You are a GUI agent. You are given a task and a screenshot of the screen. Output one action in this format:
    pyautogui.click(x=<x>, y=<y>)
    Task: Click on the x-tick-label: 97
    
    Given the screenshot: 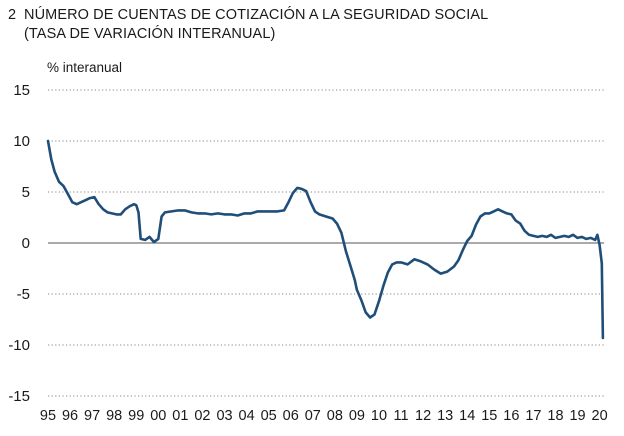 What is the action you would take?
    pyautogui.click(x=92, y=416)
    